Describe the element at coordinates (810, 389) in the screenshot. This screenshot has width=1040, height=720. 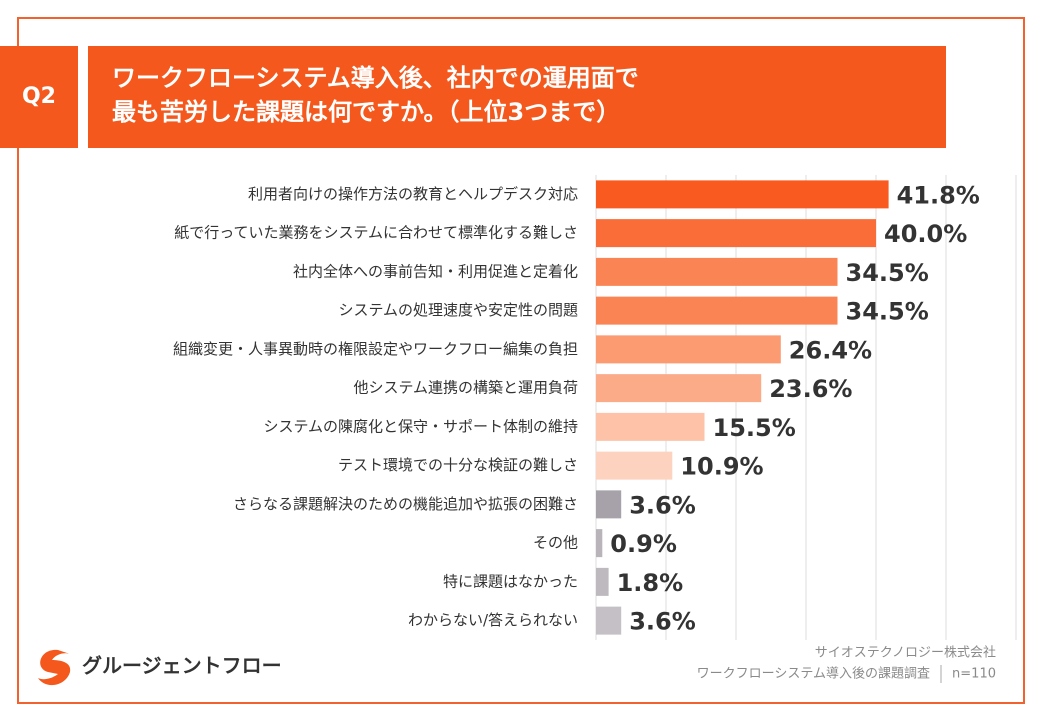
I see `value-label: 23.6%` at that location.